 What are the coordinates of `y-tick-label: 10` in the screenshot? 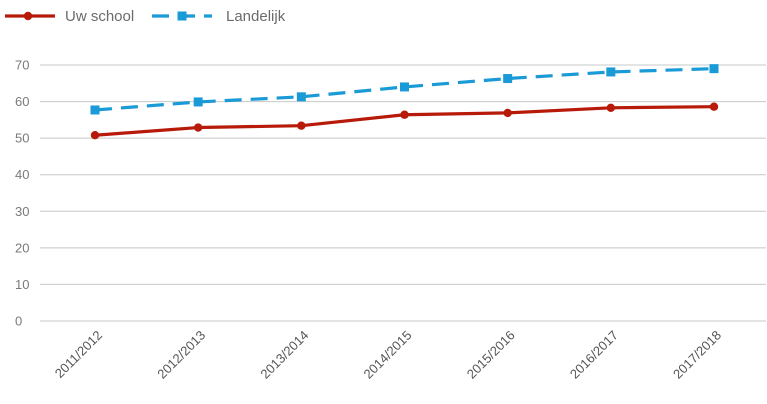 It's located at (22, 284).